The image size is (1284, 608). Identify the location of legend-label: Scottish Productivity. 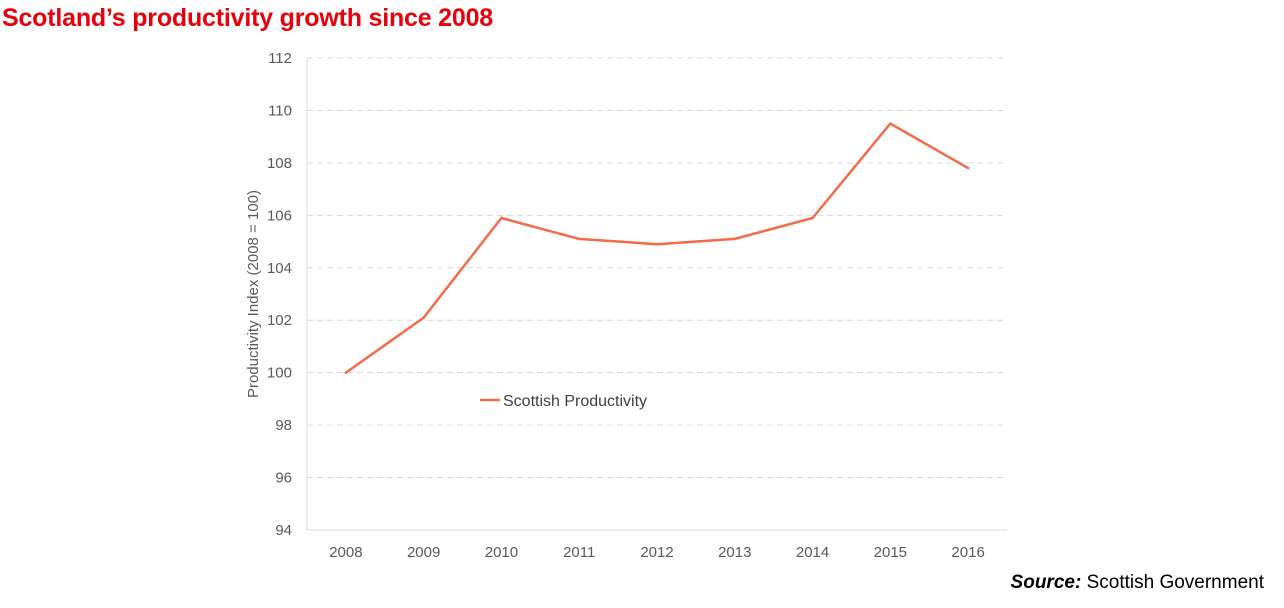
(575, 401).